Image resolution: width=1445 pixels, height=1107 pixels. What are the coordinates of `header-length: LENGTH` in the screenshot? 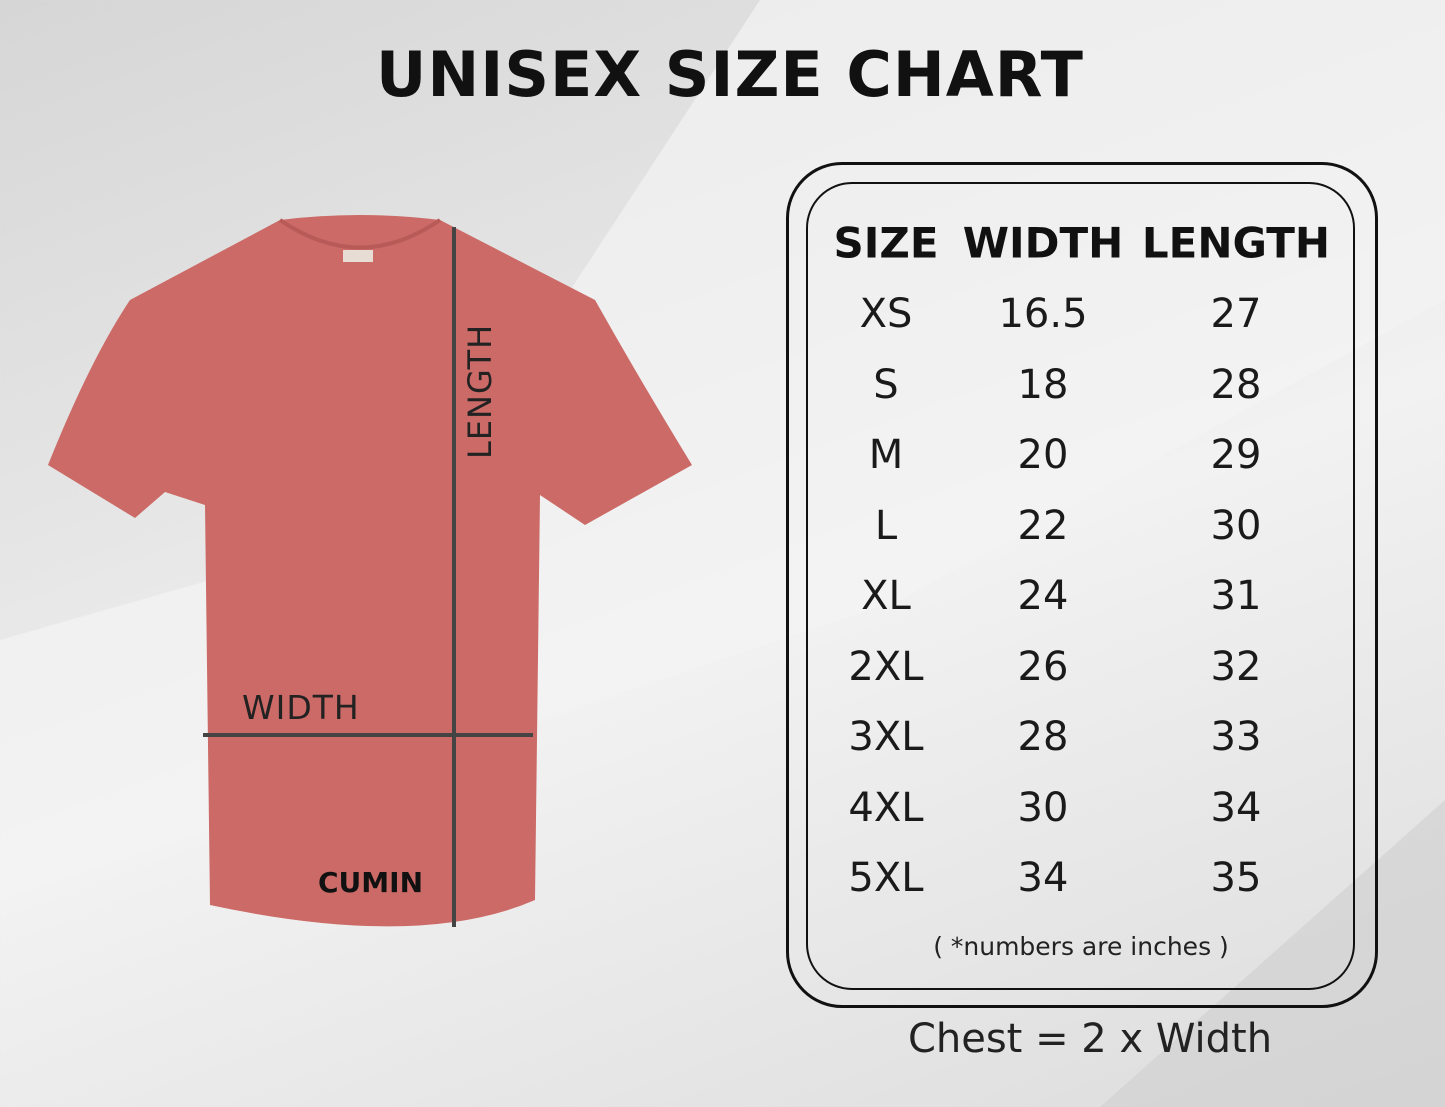 It's located at (1236, 243).